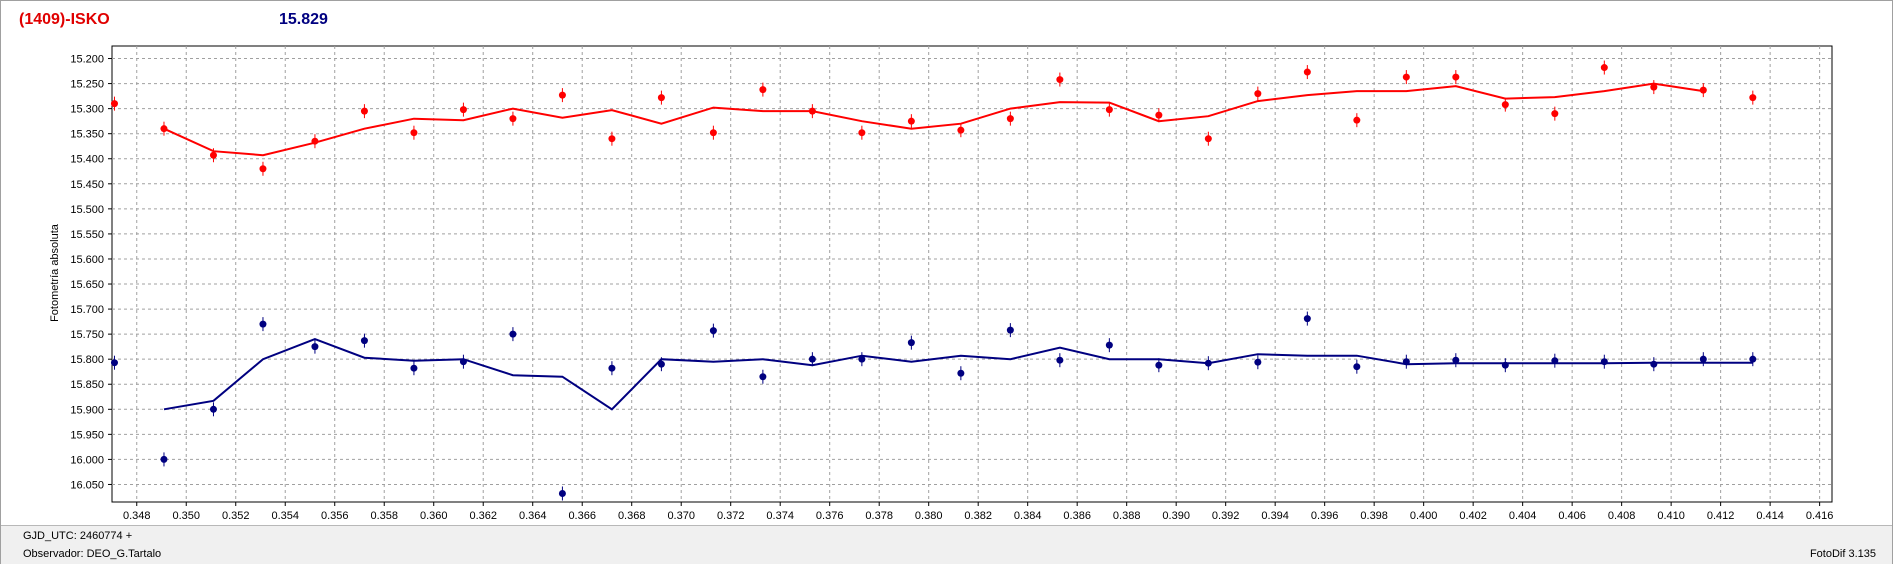  What do you see at coordinates (87, 110) in the screenshot?
I see `y-tick-label: 15.300` at bounding box center [87, 110].